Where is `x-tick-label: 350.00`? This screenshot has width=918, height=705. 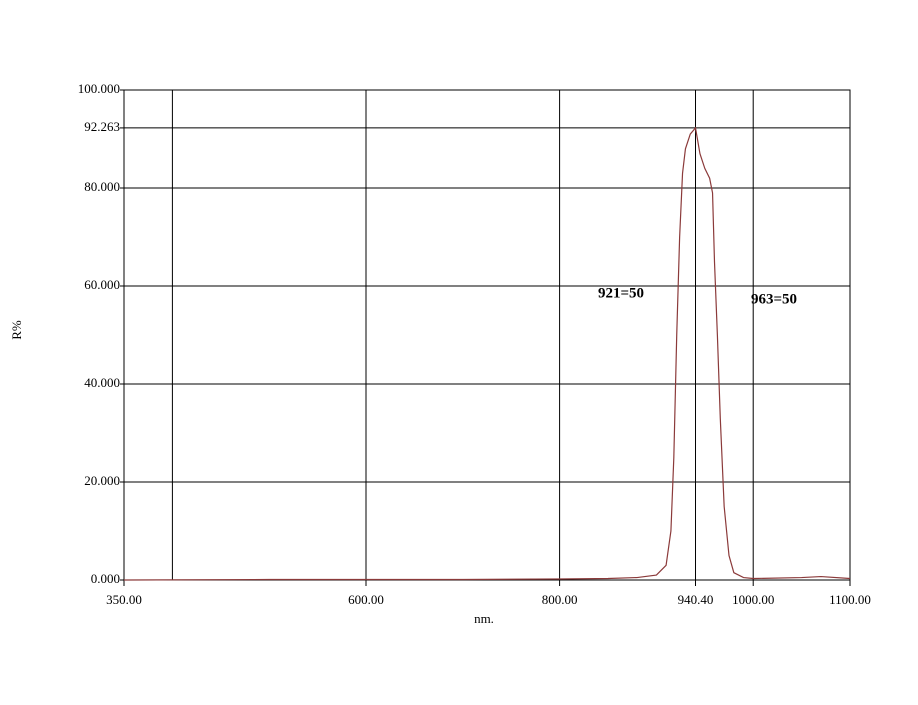
x-tick-label: 350.00 is located at coordinates (124, 599).